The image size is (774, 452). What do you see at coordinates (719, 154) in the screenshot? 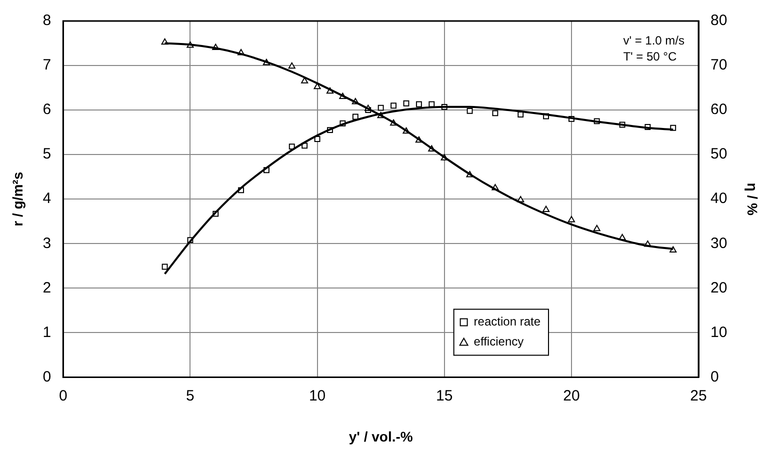
I see `y2-tick-label: 50` at bounding box center [719, 154].